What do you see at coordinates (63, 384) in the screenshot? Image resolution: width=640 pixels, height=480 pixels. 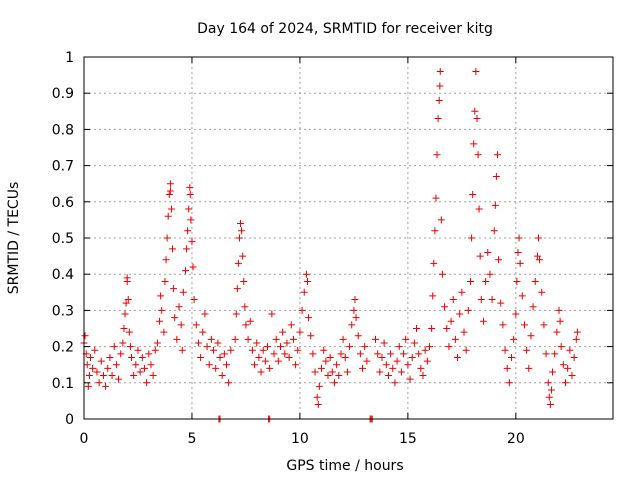 I see `y-tick-label: 0.1` at bounding box center [63, 384].